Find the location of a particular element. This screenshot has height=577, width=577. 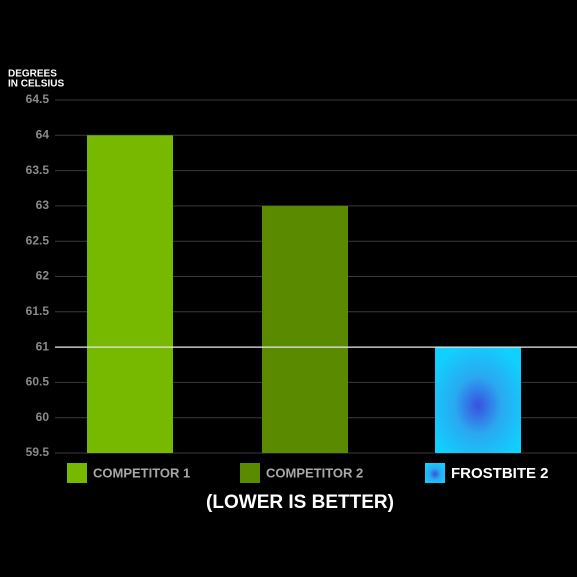

y-tick-label: 64 is located at coordinates (43, 134).